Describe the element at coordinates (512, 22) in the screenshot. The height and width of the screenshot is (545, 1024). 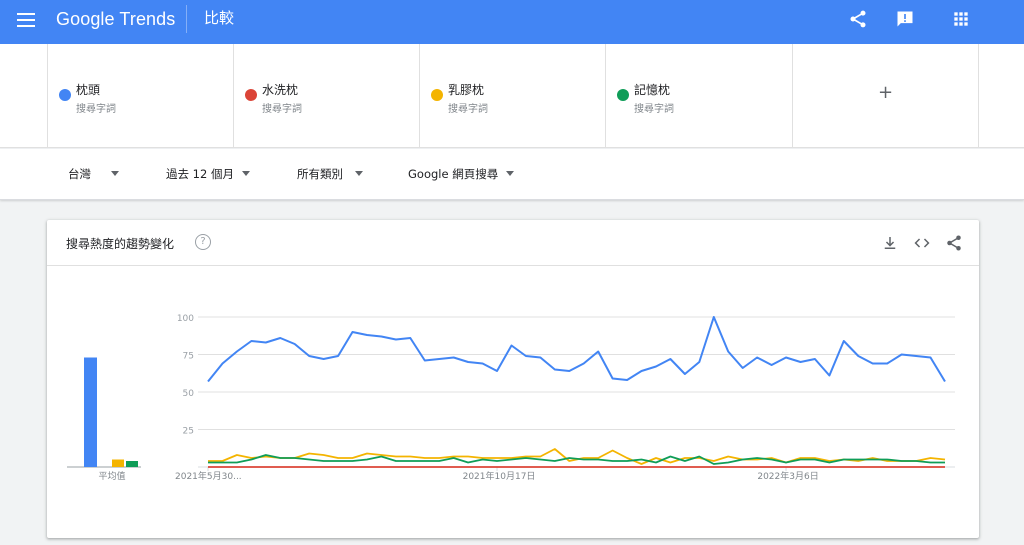
I see `app-header: Google Trends 比較` at that location.